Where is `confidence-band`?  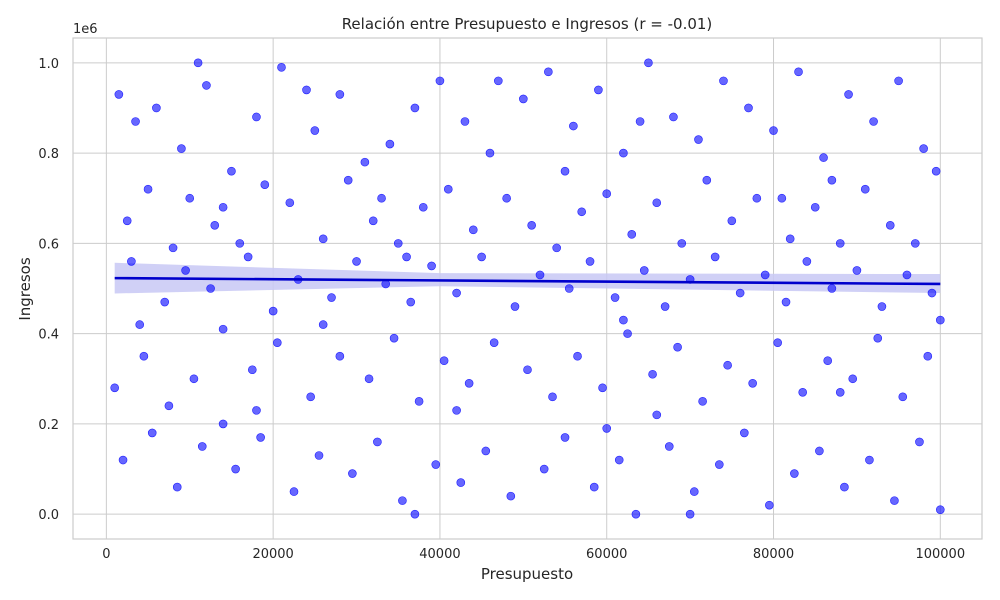 confidence-band is located at coordinates (527, 278).